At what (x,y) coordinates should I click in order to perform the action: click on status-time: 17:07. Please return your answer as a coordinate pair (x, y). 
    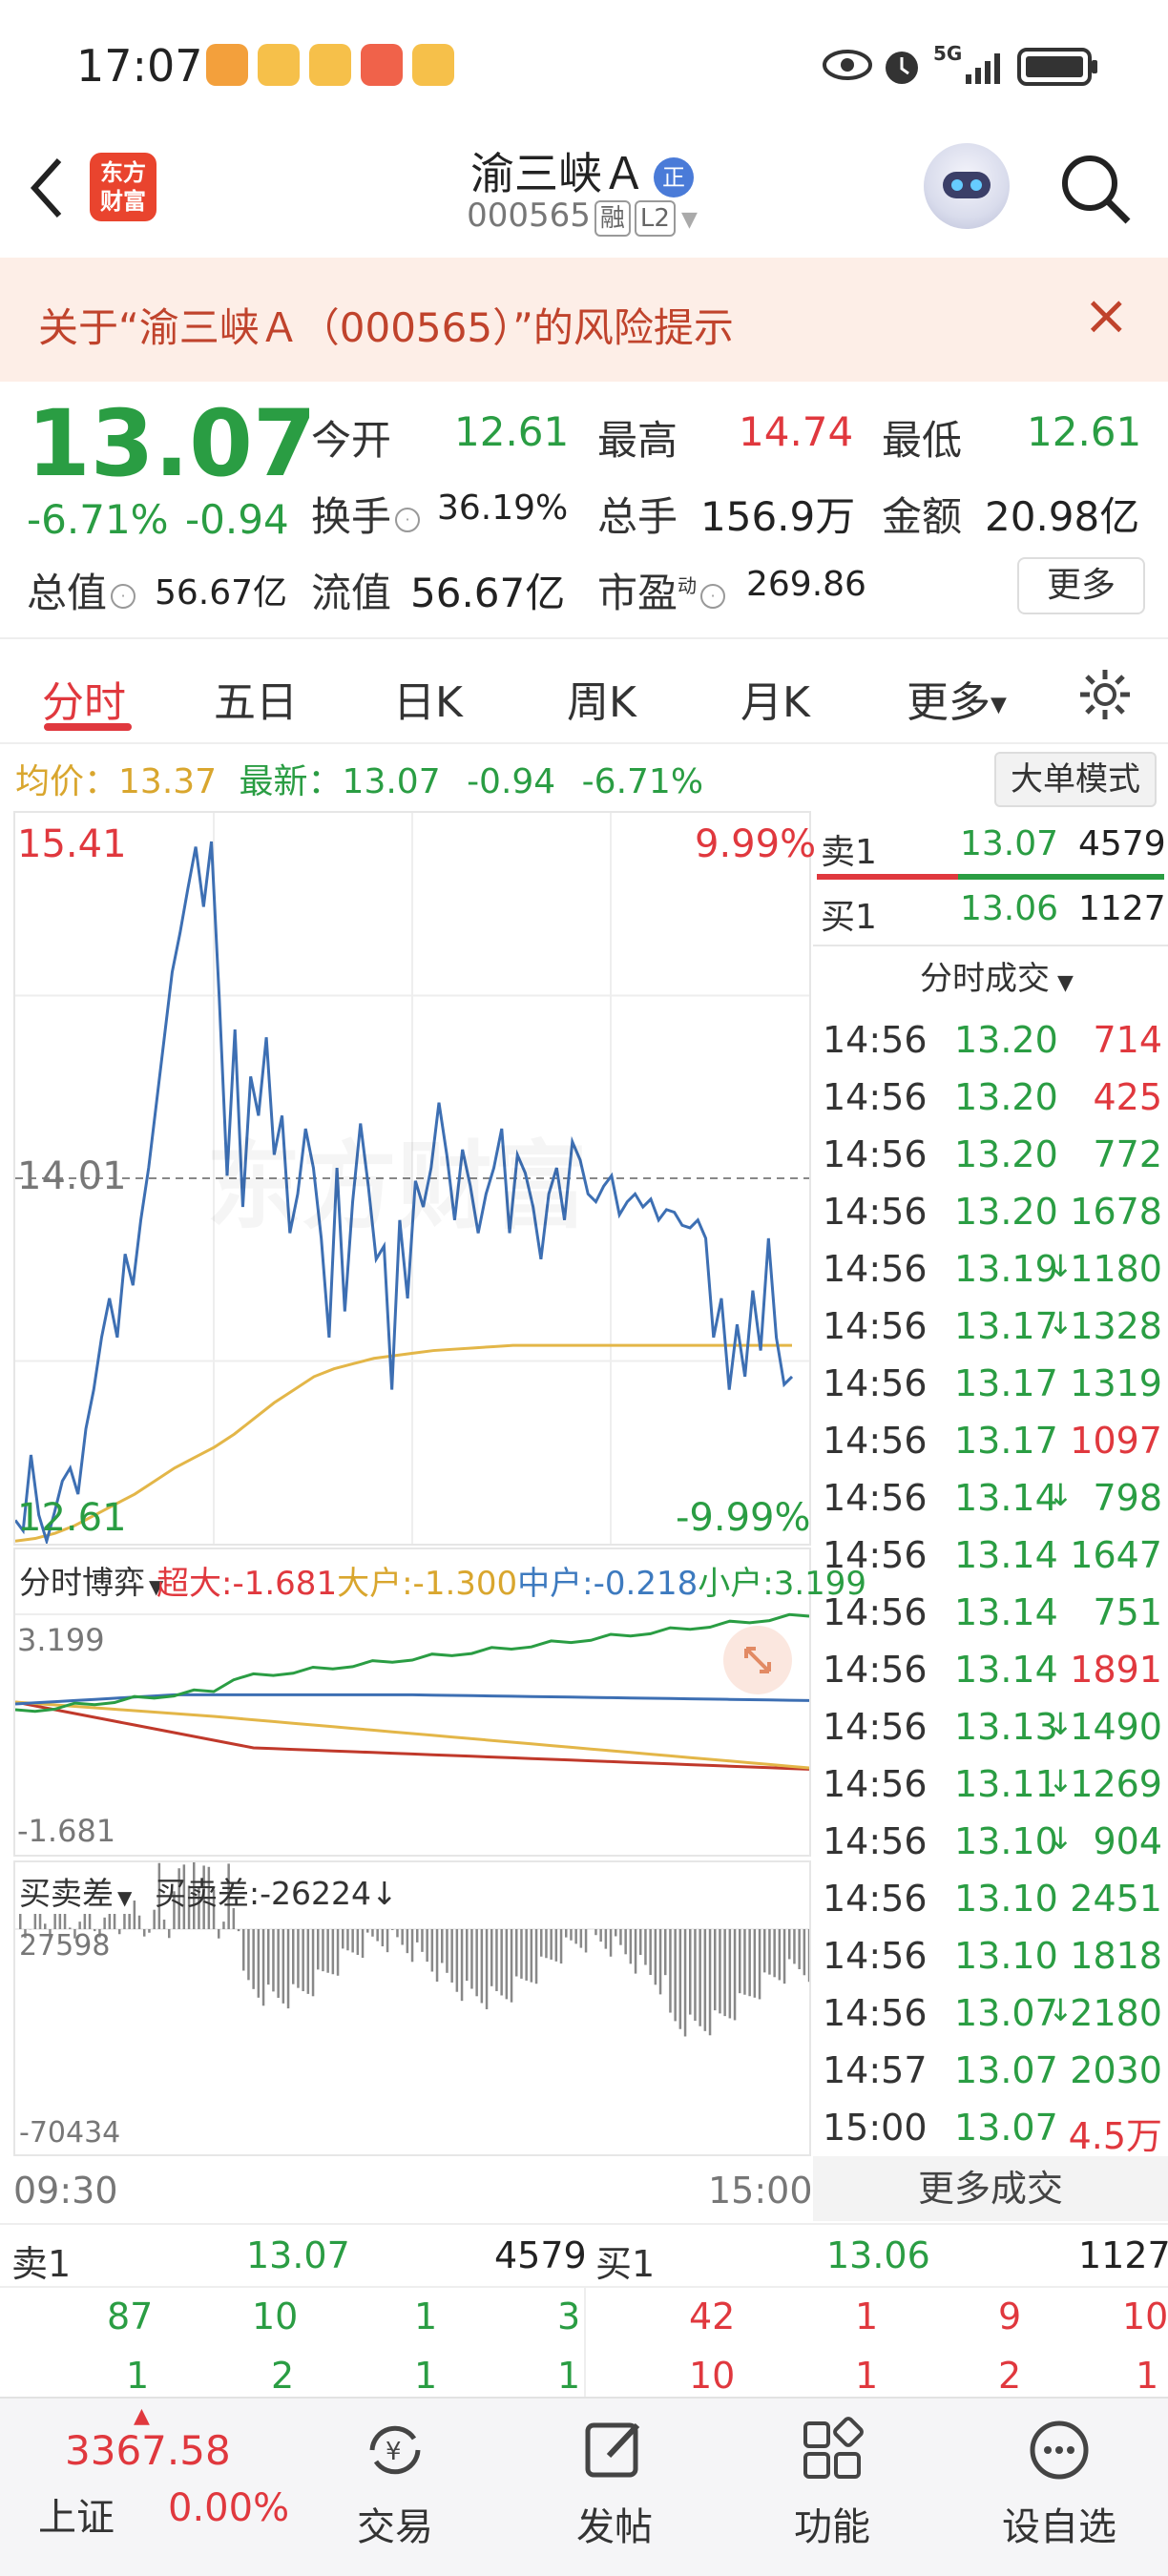
    Looking at the image, I should click on (139, 66).